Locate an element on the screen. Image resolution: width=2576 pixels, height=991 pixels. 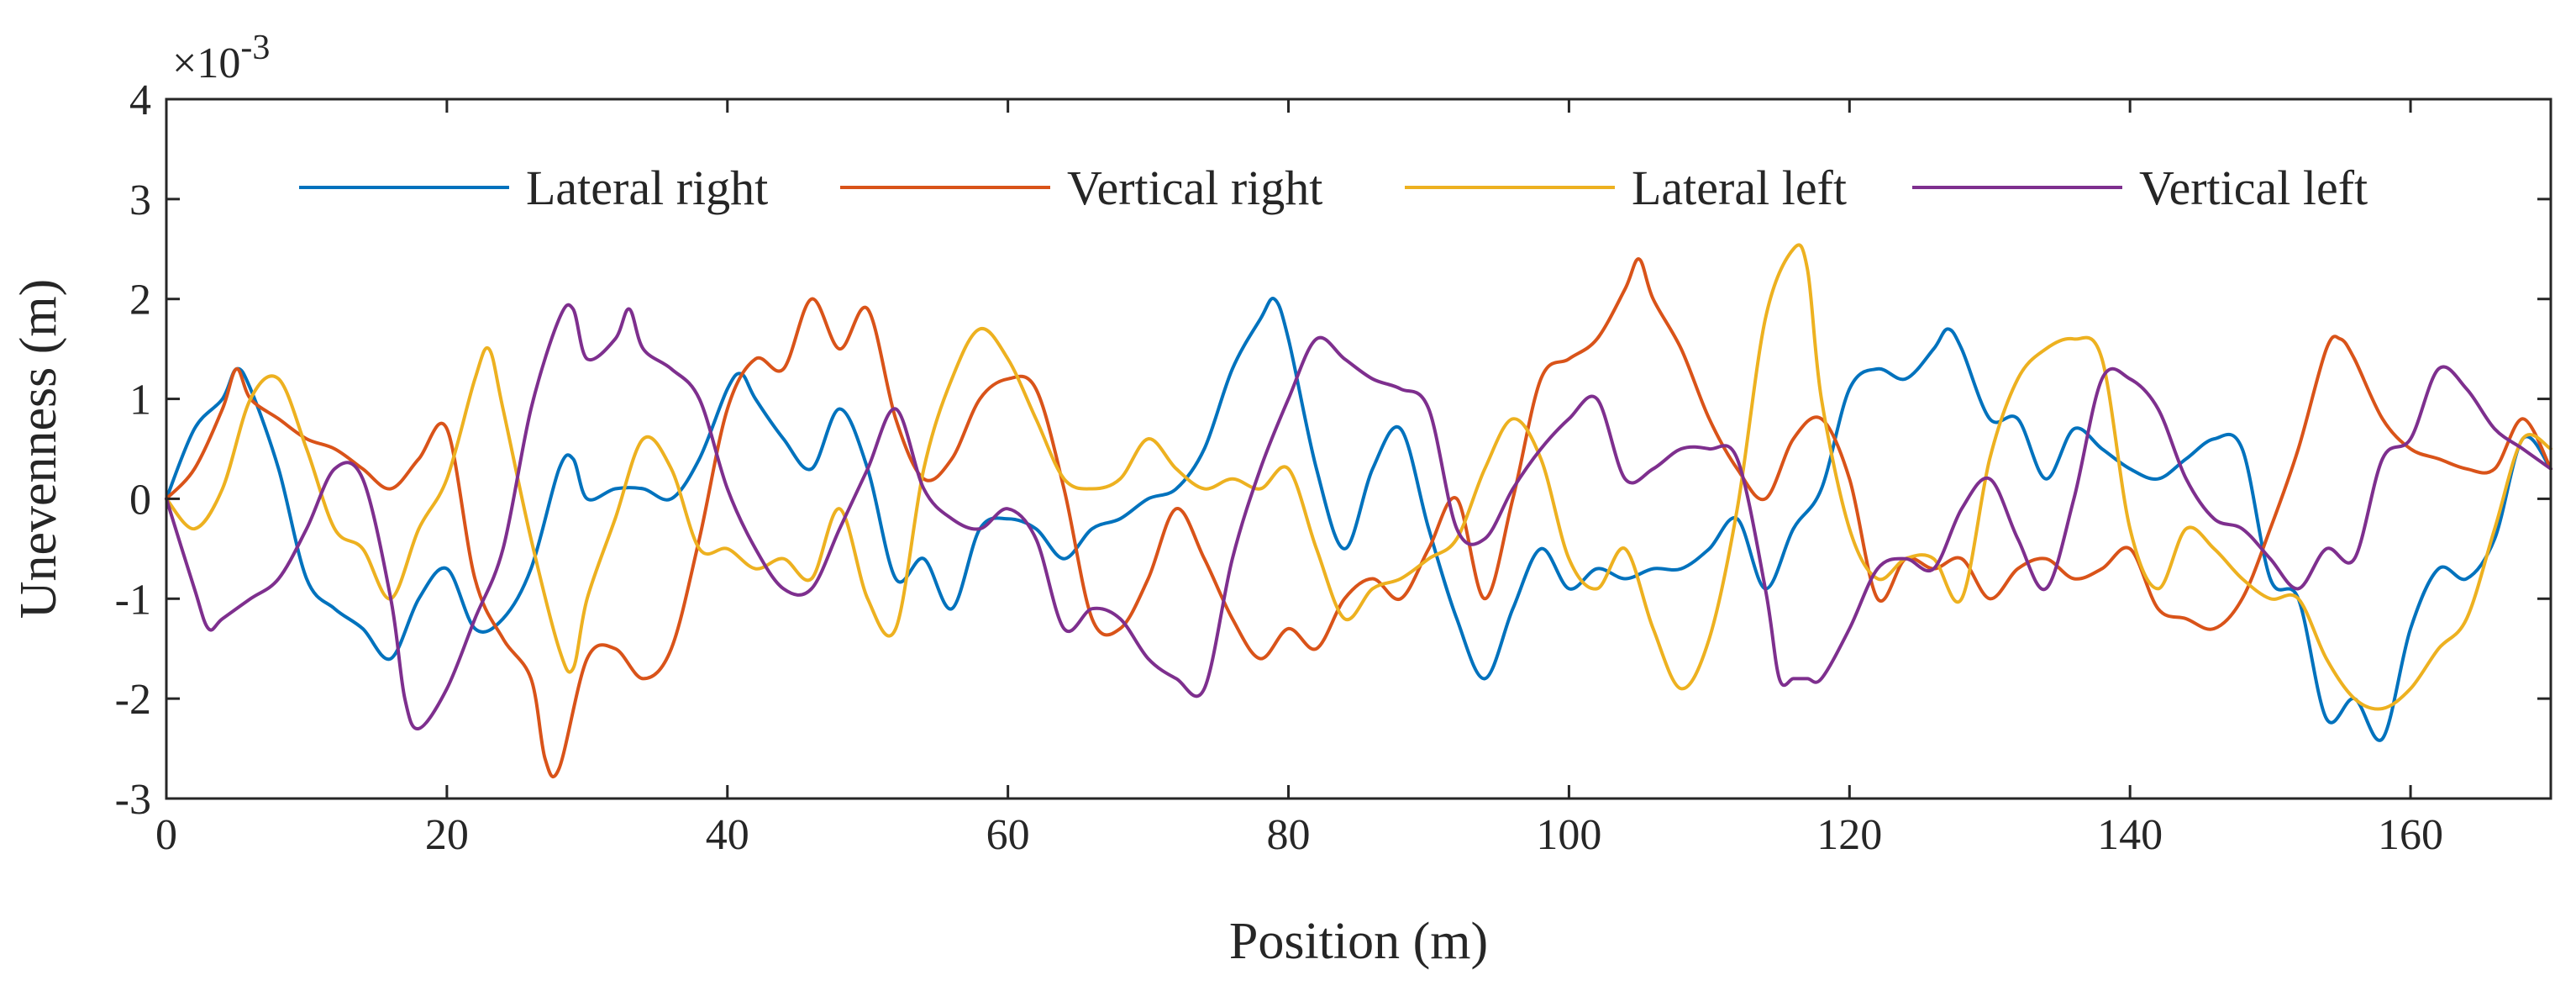
y-tick-label: 2 is located at coordinates (140, 300).